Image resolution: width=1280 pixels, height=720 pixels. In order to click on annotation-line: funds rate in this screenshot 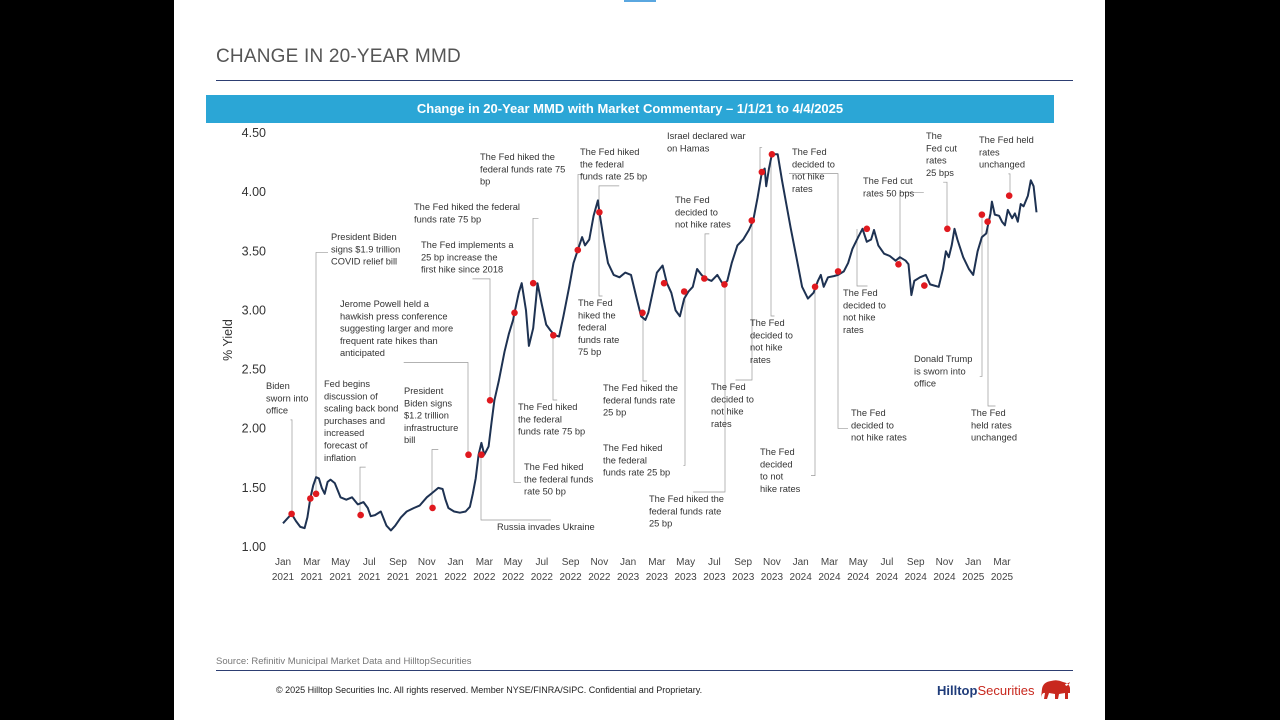, I will do `click(598, 340)`.